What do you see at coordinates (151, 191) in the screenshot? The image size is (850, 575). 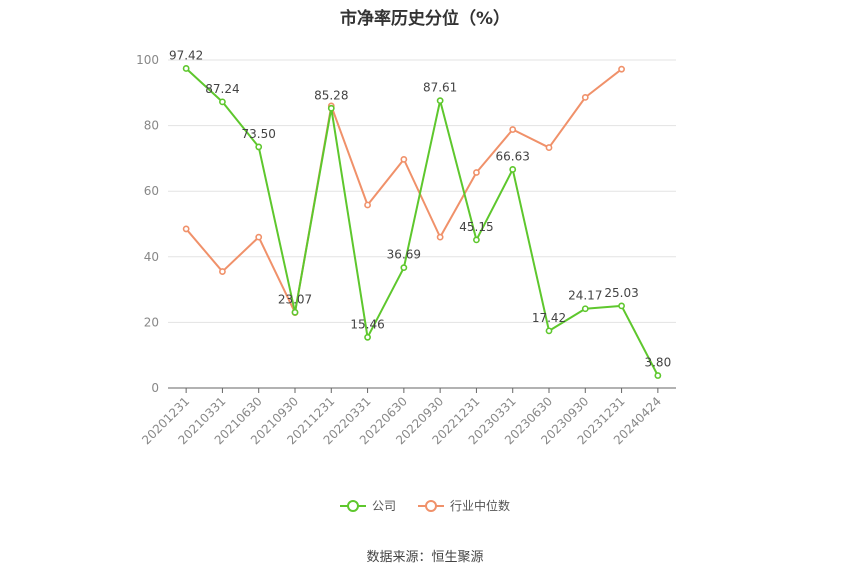 I see `y-tick-label: 60` at bounding box center [151, 191].